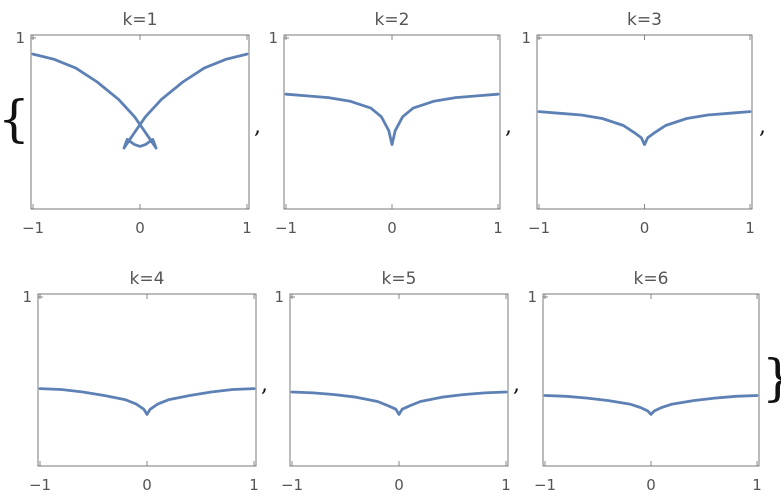 This screenshot has height=501, width=781. What do you see at coordinates (644, 20) in the screenshot?
I see `panel-title: k=3` at bounding box center [644, 20].